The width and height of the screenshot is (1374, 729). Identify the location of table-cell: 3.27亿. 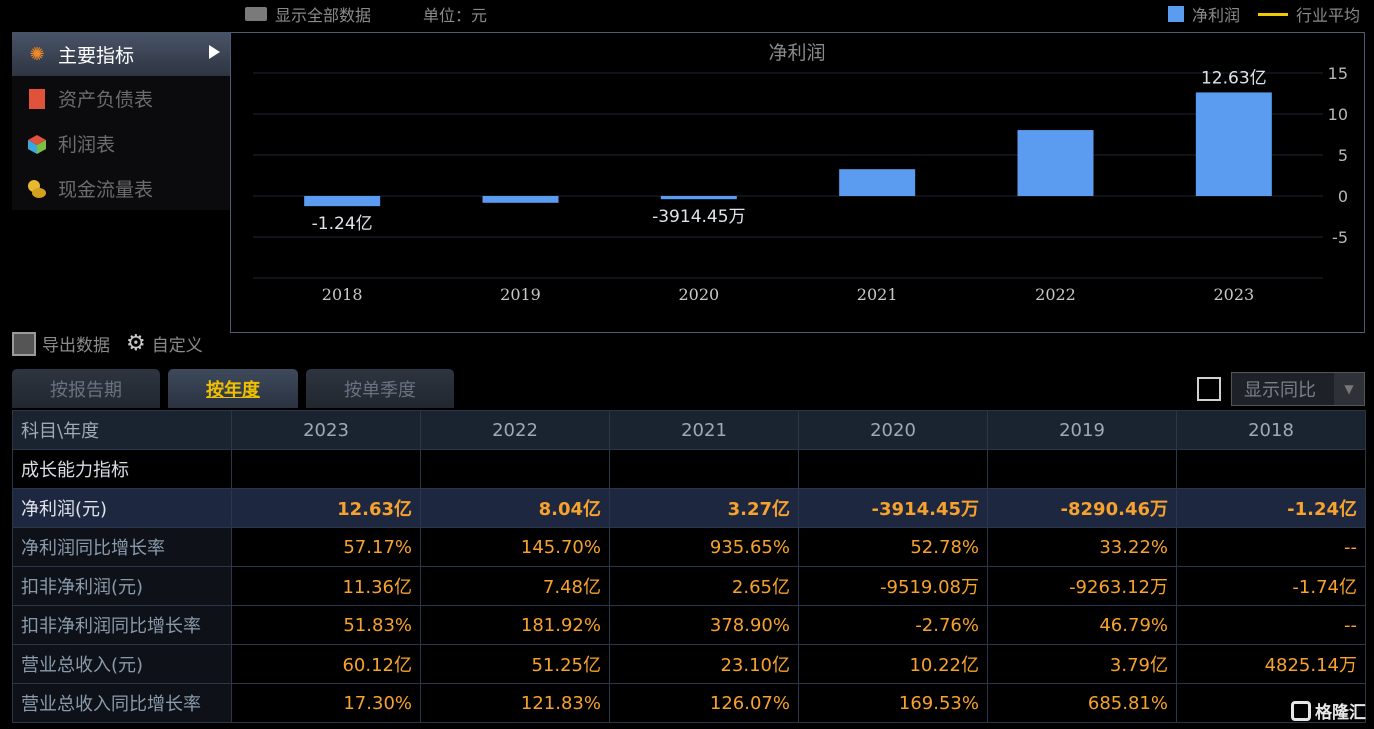
(704, 508).